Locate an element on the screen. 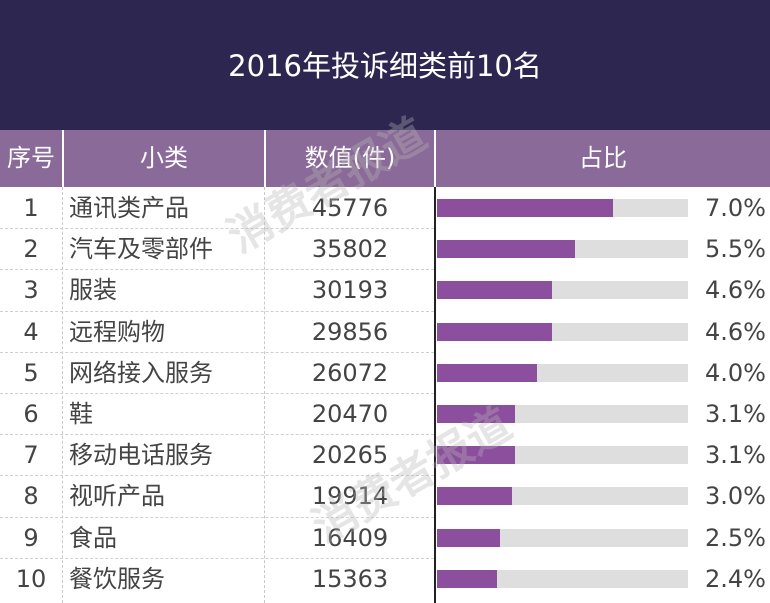 The width and height of the screenshot is (770, 603). row-value: 15363 is located at coordinates (350, 578).